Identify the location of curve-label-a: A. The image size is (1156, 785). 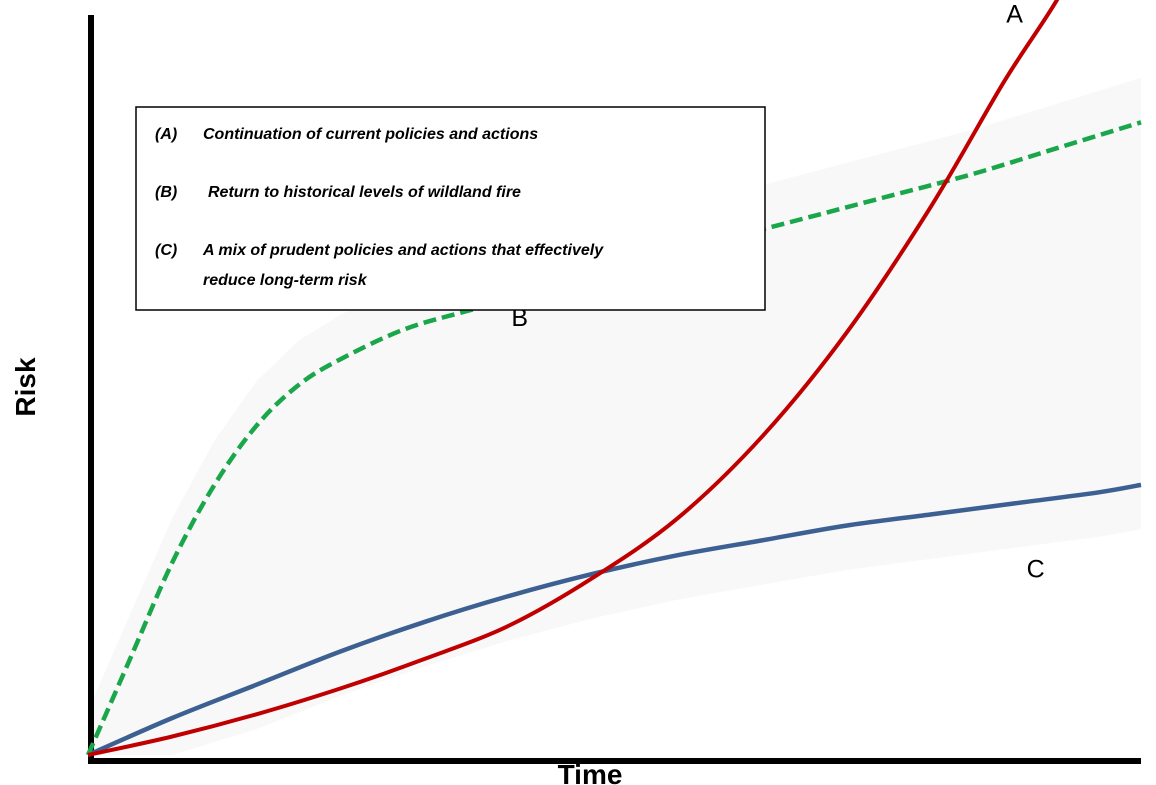
(1014, 14).